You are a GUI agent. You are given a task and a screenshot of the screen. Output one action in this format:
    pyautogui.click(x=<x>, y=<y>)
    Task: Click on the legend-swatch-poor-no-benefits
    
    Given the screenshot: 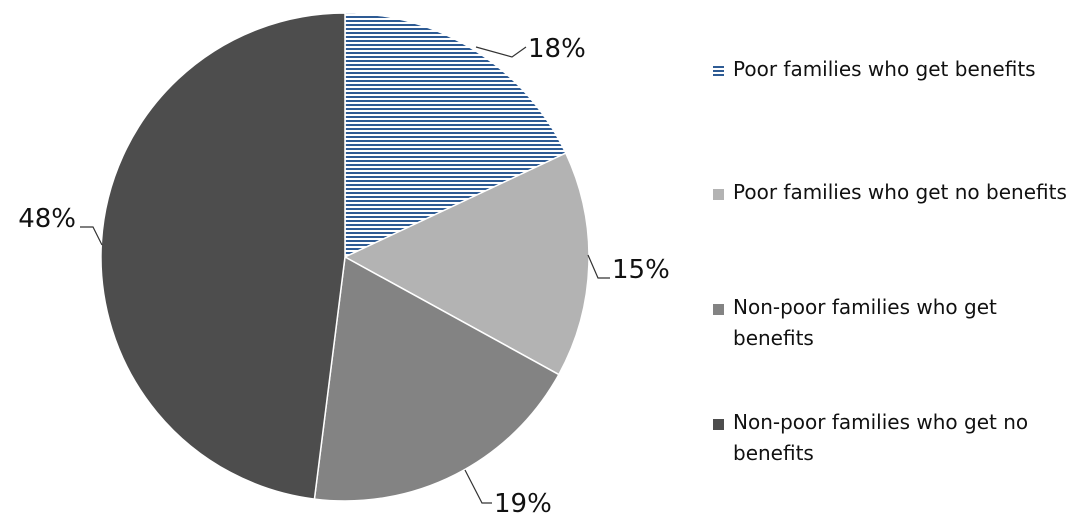 What is the action you would take?
    pyautogui.click(x=718, y=194)
    